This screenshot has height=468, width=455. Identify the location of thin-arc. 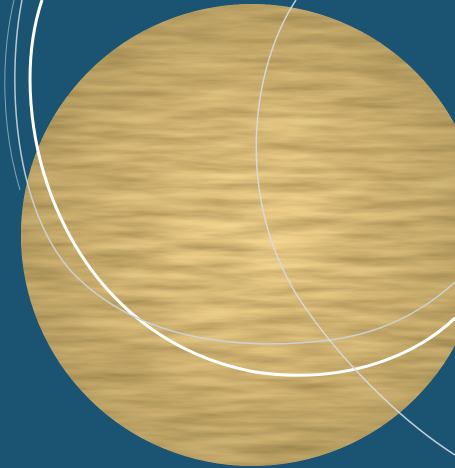
(12, 95).